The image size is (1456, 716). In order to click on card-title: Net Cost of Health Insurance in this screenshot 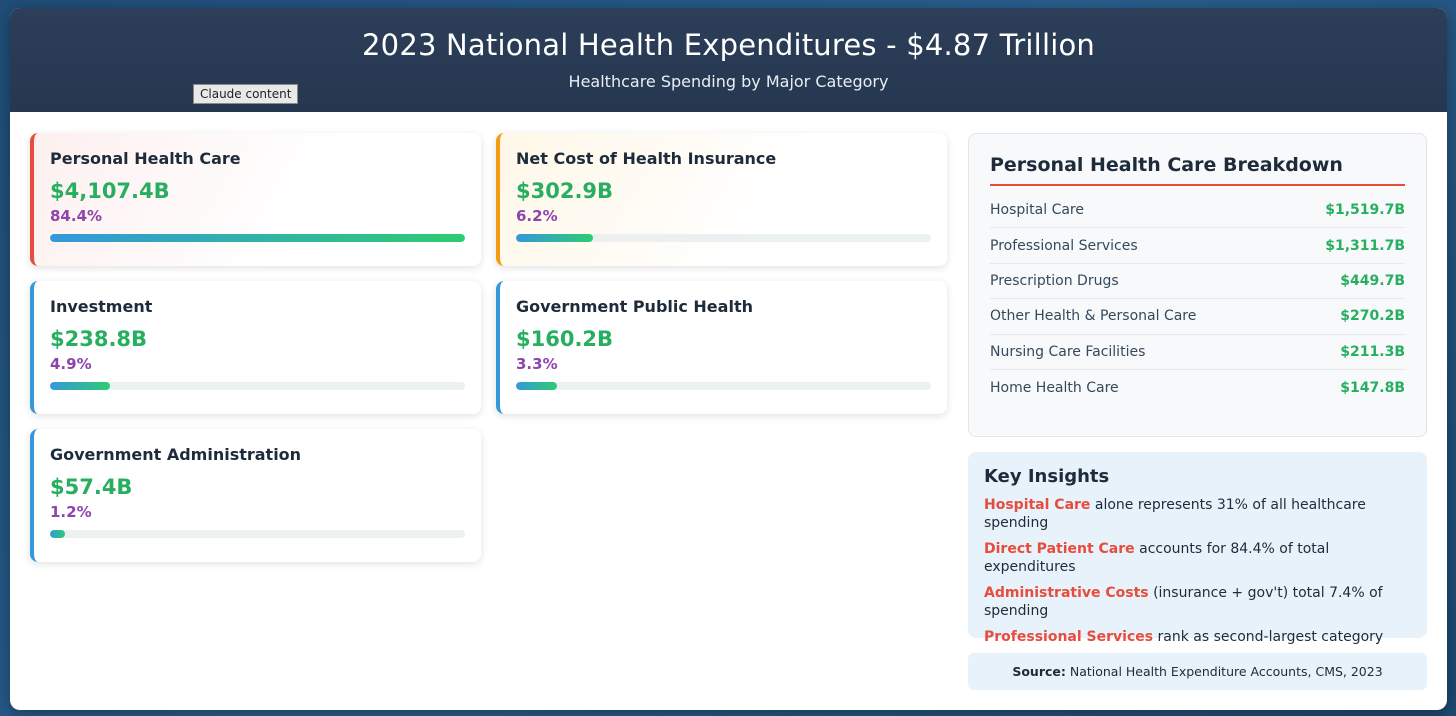, I will do `click(646, 158)`.